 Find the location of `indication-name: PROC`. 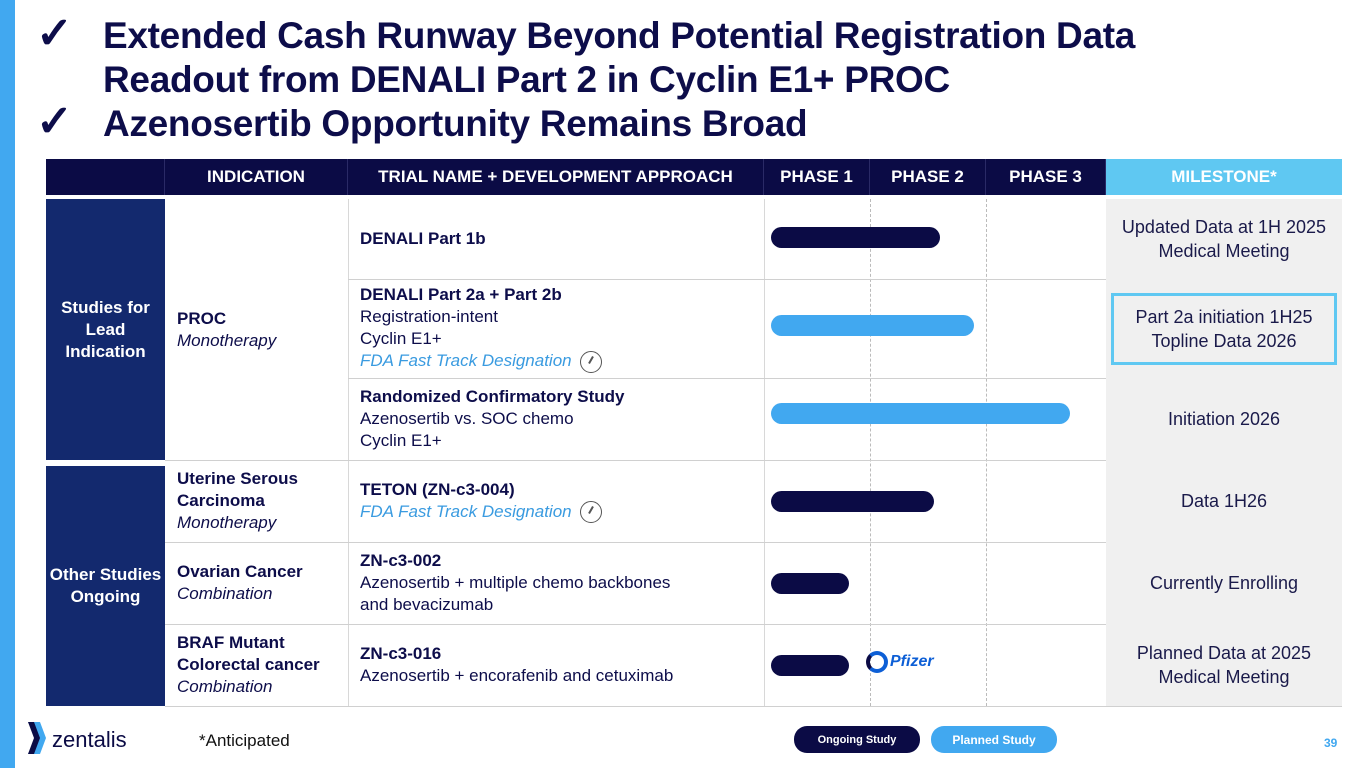

indication-name: PROC is located at coordinates (202, 318).